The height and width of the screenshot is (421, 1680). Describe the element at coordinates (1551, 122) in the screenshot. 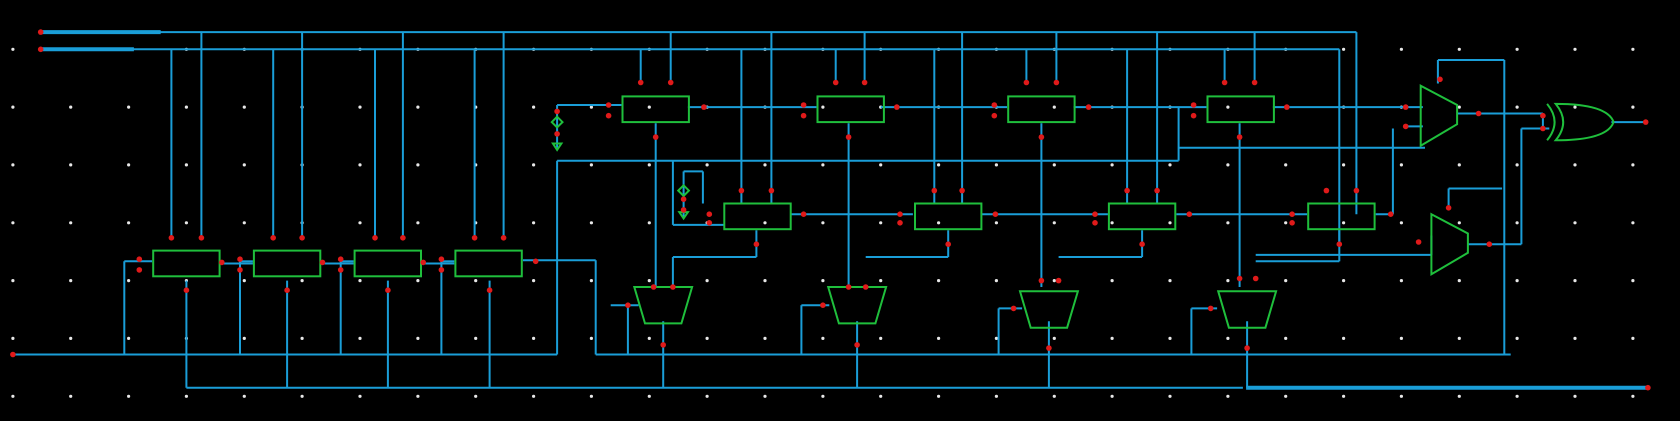

I see `xor-gate-input-arc` at that location.